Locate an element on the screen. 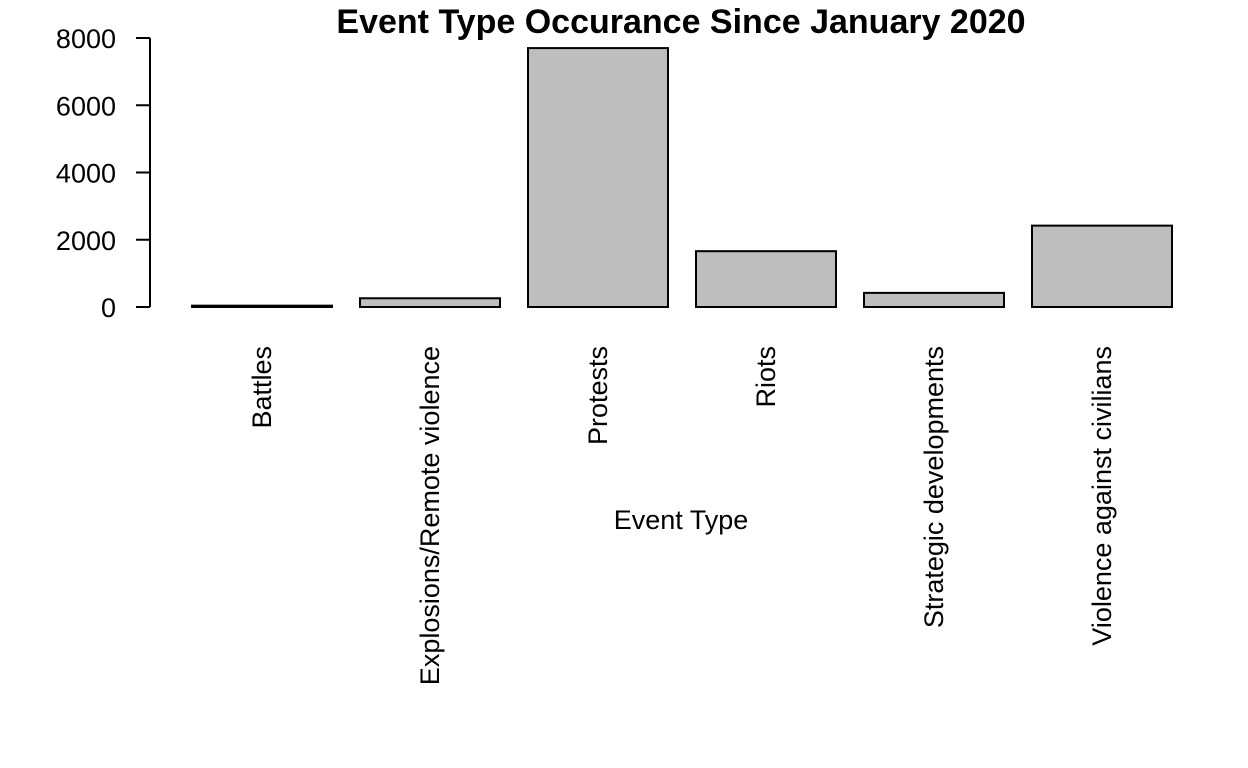 The image size is (1248, 768). bar-strategic-developments is located at coordinates (934, 300).